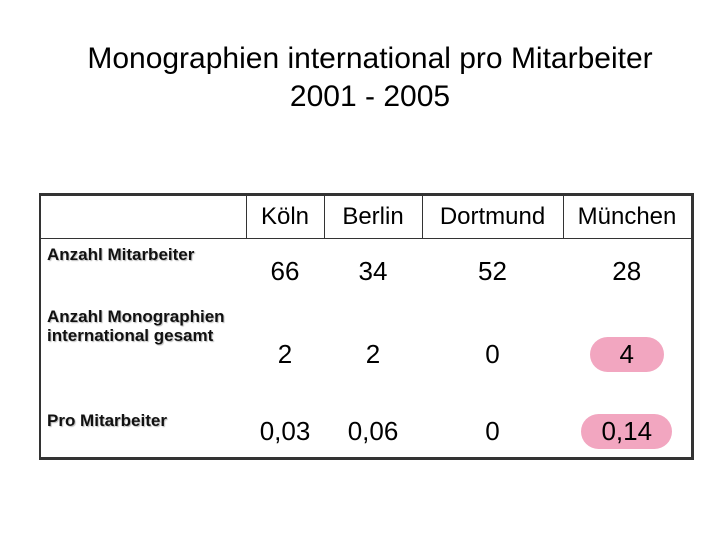 The width and height of the screenshot is (720, 540). I want to click on table-cell-highlighted: 4, so click(627, 354).